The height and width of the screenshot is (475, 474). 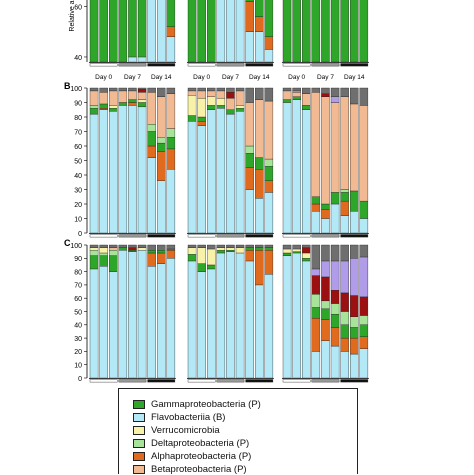 I want to click on legend-label: Verrucomicrobia, so click(x=185, y=430).